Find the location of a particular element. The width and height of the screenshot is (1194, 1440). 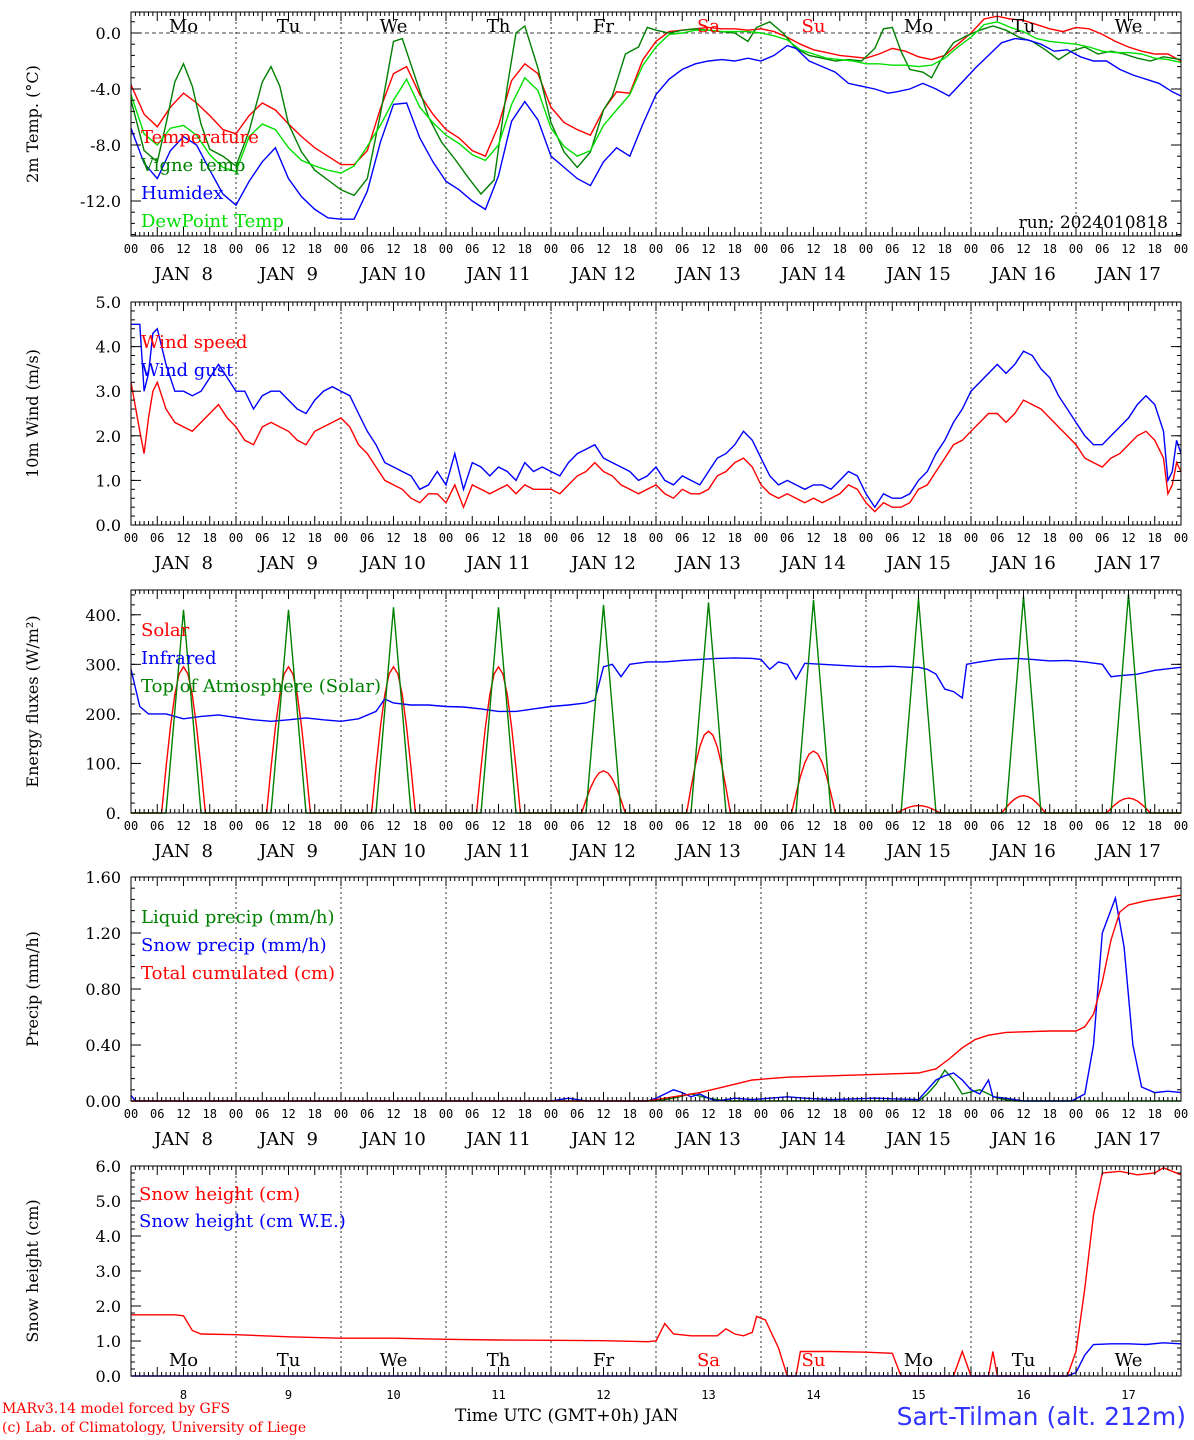

legend-entry: Vigne temp is located at coordinates (192, 165).